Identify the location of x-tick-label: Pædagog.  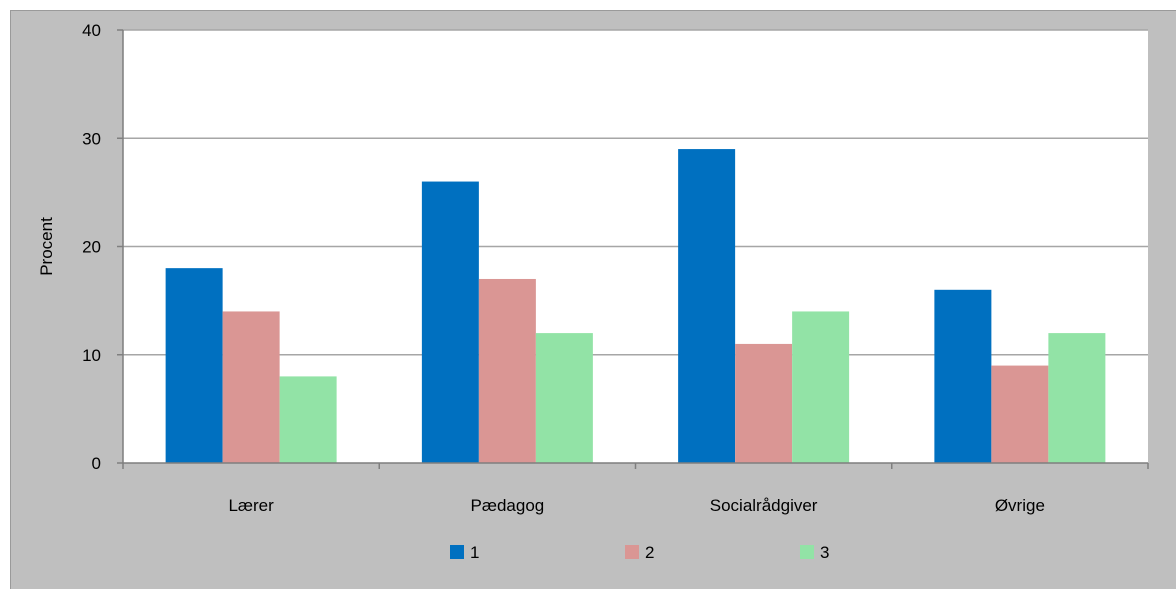
(508, 505).